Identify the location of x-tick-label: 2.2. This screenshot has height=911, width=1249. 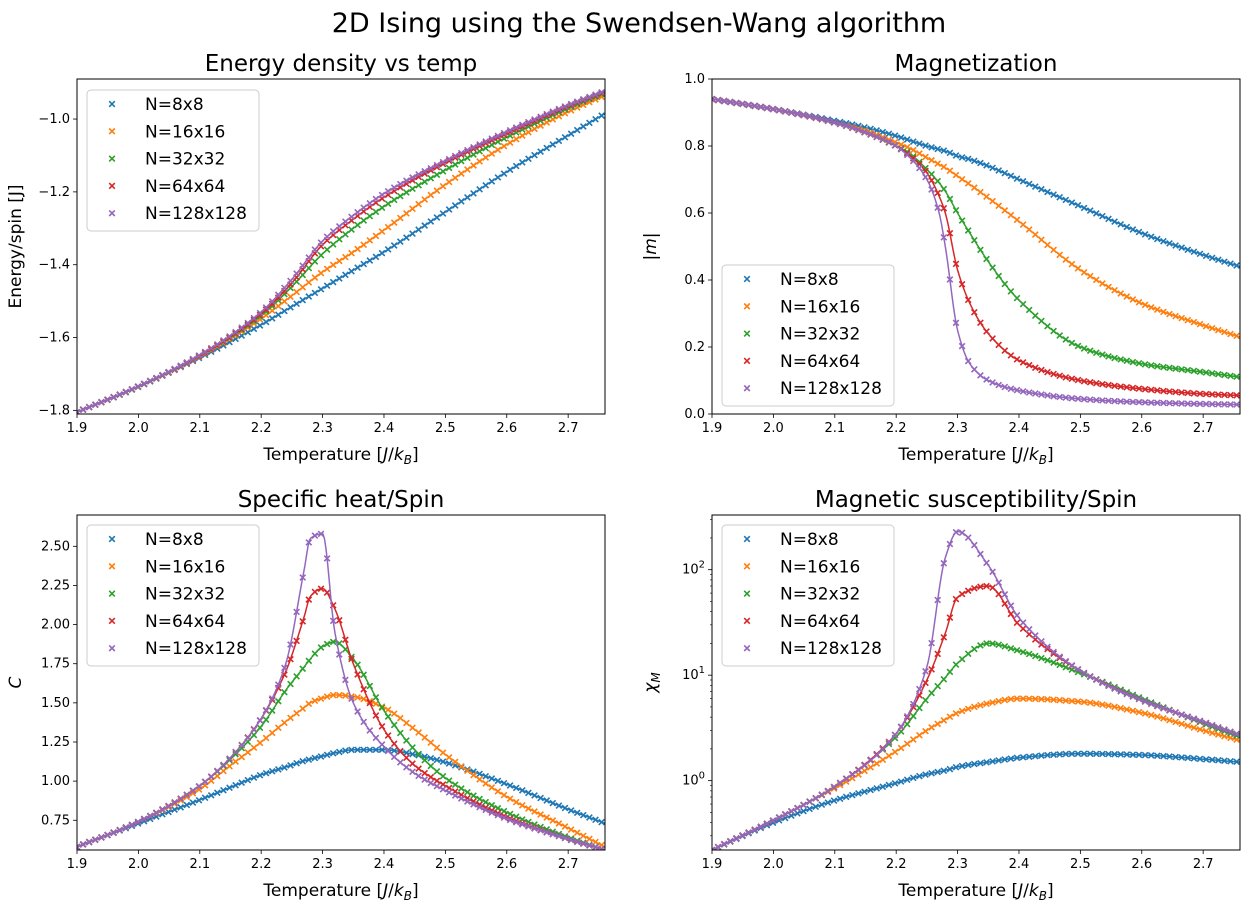
(261, 428).